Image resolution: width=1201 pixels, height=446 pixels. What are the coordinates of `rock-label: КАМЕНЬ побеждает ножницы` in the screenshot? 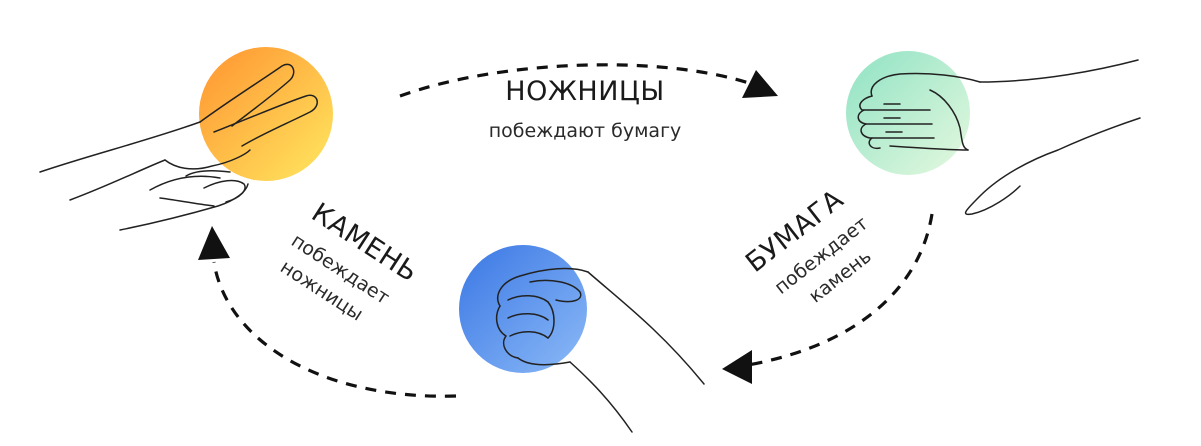 It's located at (349, 261).